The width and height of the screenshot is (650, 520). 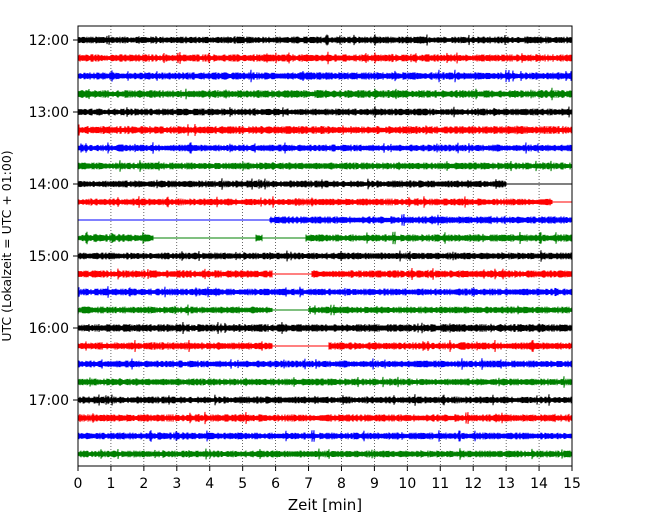 What do you see at coordinates (275, 484) in the screenshot?
I see `x-tick-label: 6` at bounding box center [275, 484].